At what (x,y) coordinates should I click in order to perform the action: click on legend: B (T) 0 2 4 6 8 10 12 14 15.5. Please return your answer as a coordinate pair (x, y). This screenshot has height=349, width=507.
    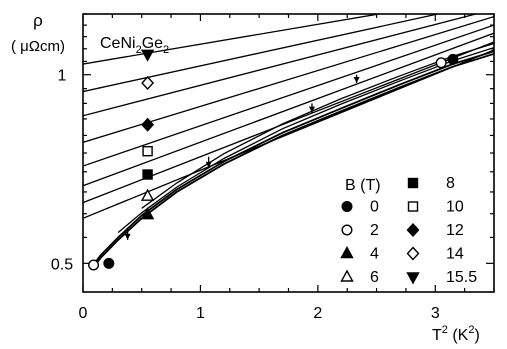
    Looking at the image, I should click on (408, 230).